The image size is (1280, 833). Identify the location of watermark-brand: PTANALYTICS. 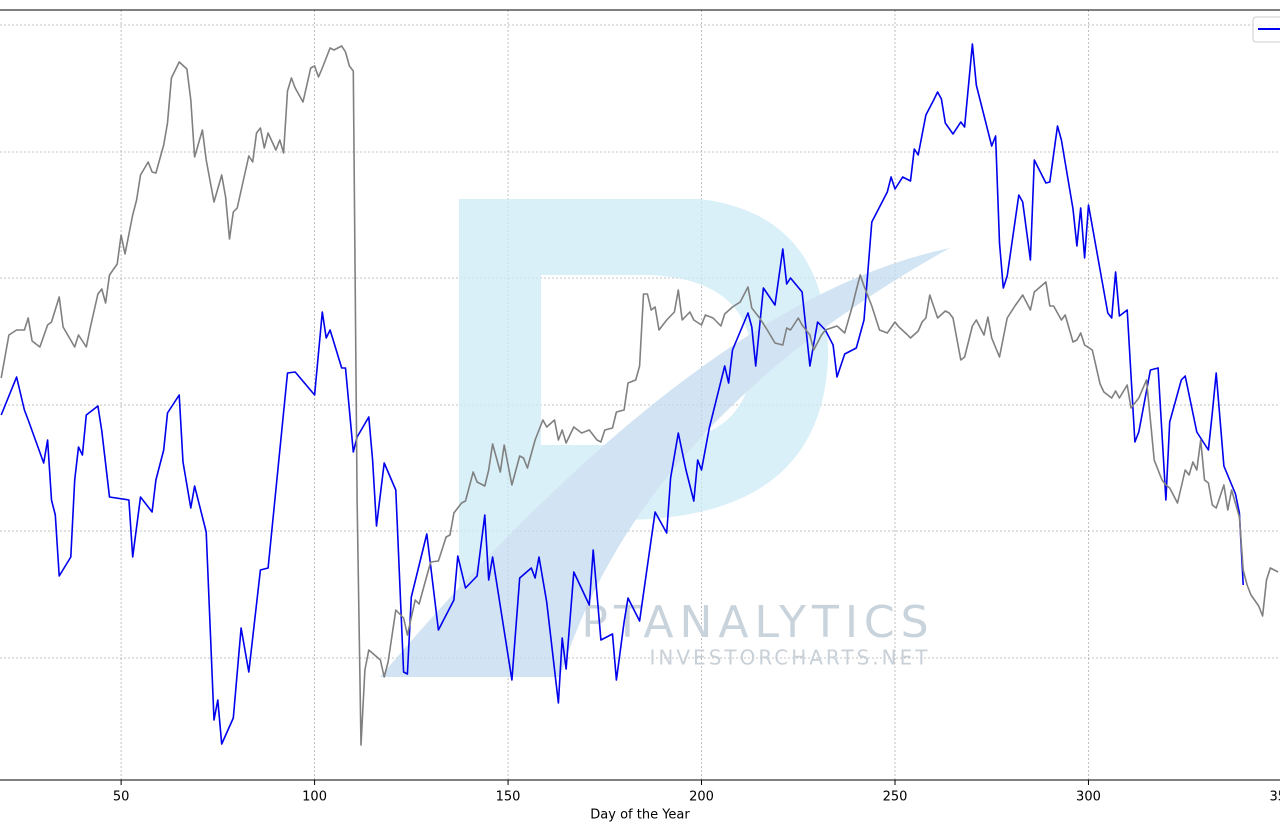
(757, 622).